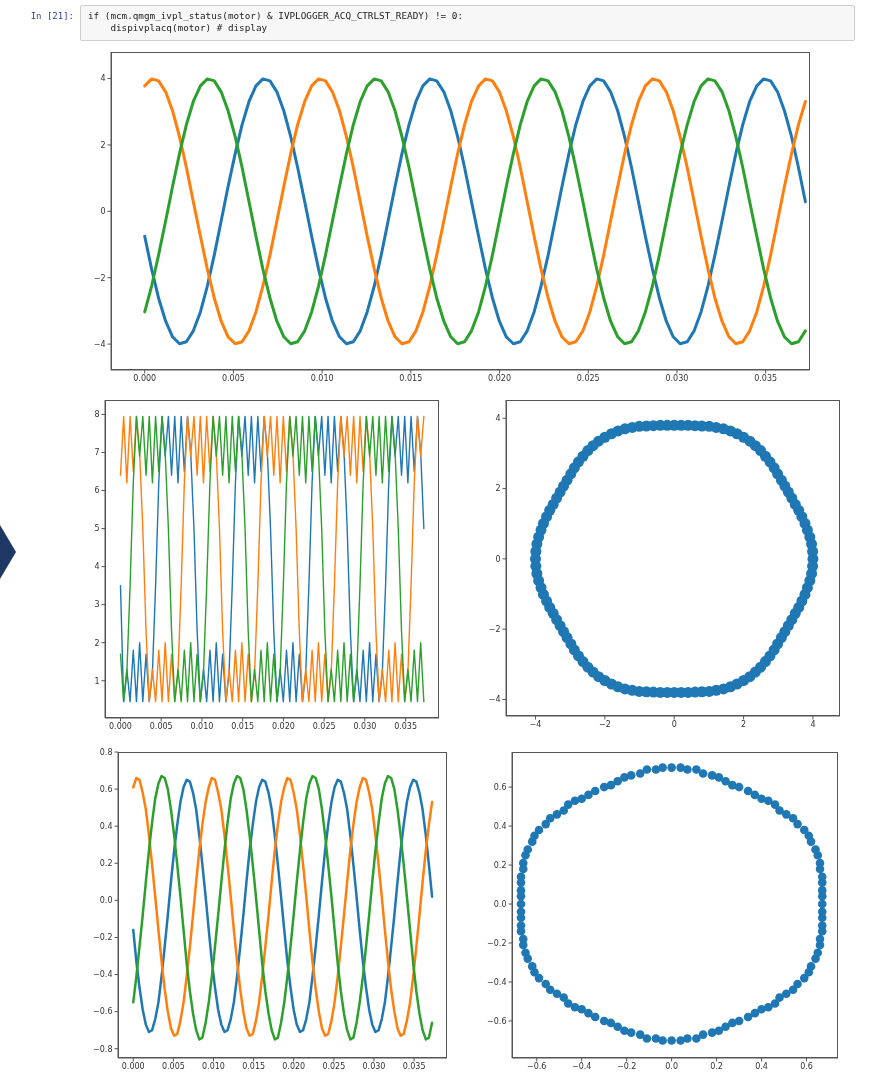  Describe the element at coordinates (51, 16) in the screenshot. I see `text: In [21]:` at that location.